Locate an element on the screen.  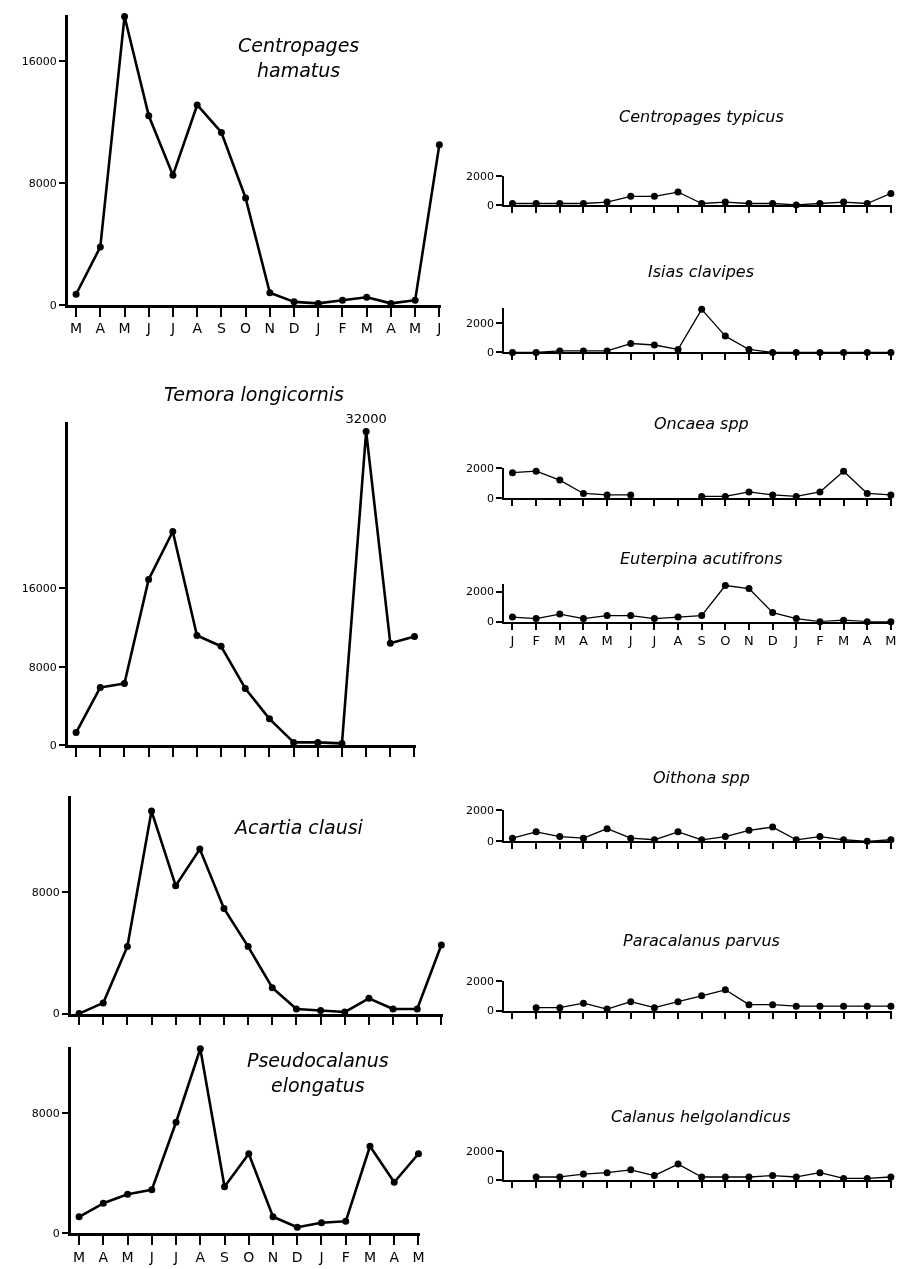
chart-title: Paracalanus parvus is located at coordinates (701, 940).